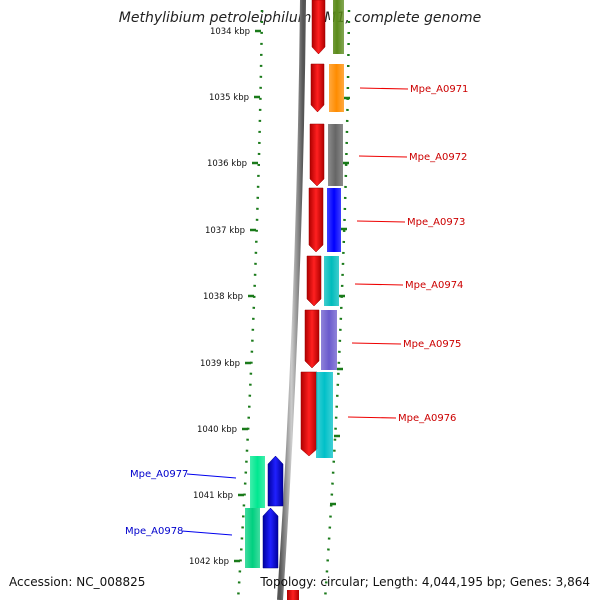  I want to click on gene-label: Mpe_A0974, so click(434, 285).